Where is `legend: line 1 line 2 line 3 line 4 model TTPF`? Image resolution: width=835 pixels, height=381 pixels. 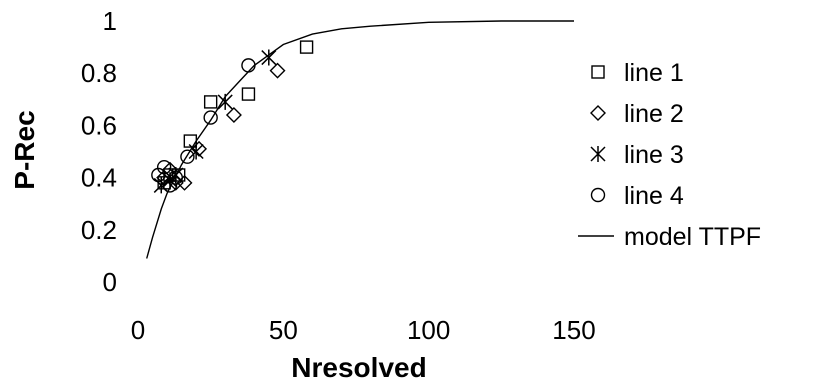 legend: line 1 line 2 line 3 line 4 model TTPF is located at coordinates (669, 155).